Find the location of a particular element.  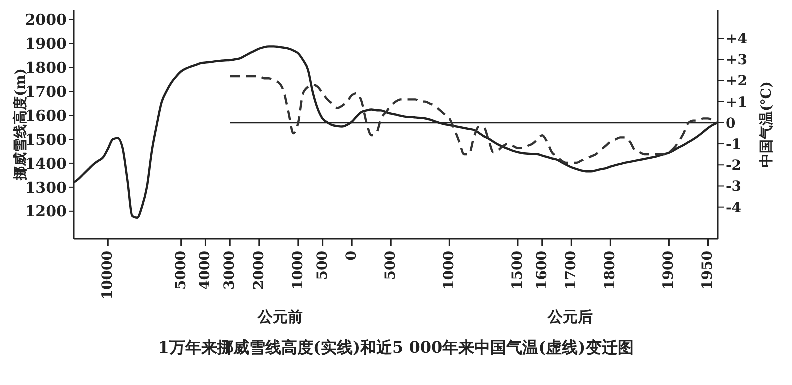

y2-tick-label: +3 is located at coordinates (737, 60).